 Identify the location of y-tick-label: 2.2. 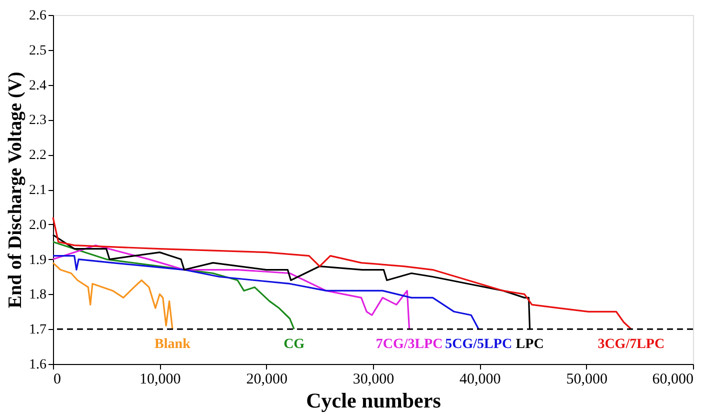
(37, 156).